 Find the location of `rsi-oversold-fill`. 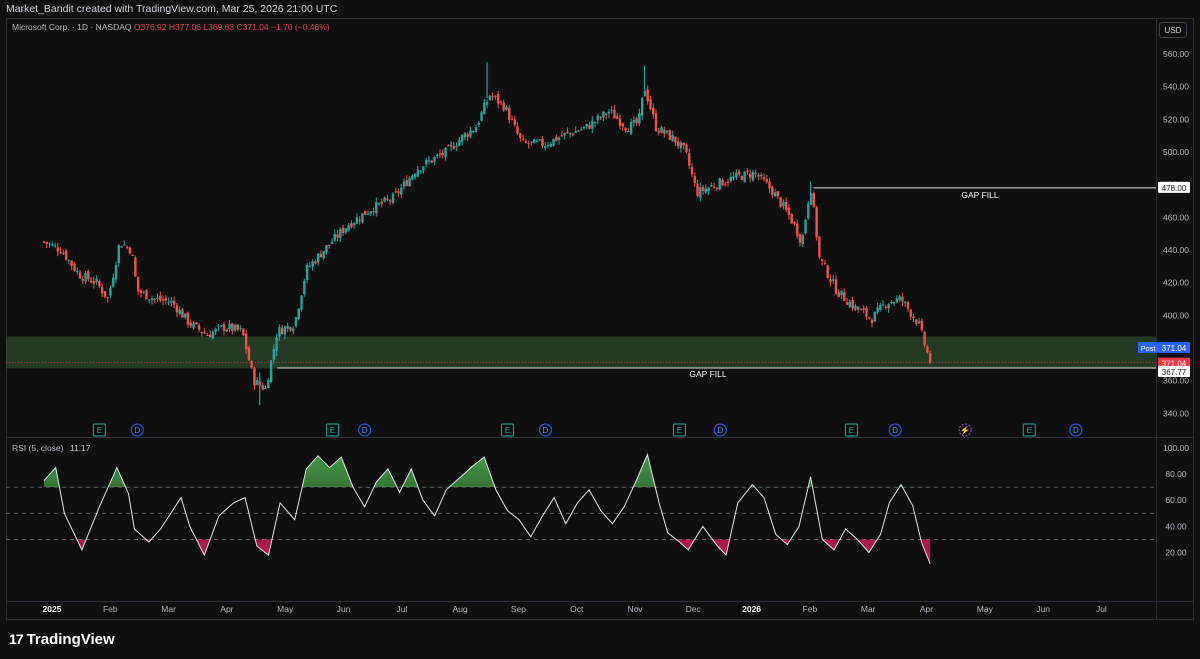

rsi-oversold-fill is located at coordinates (487, 551).